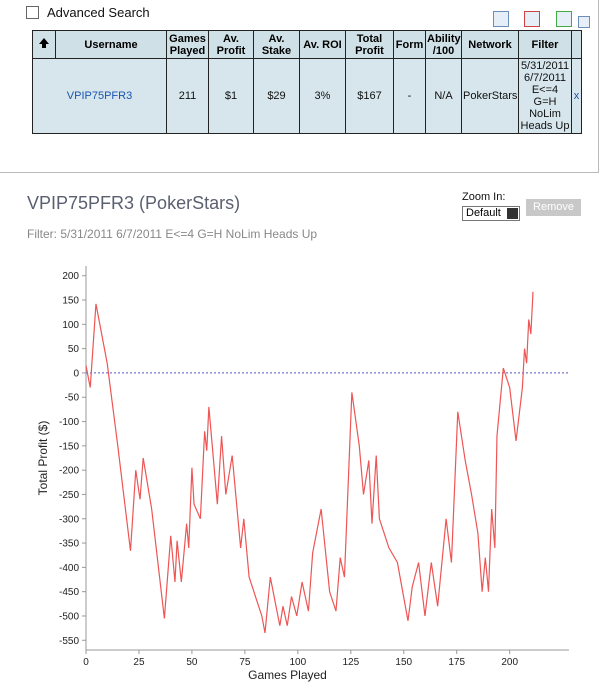  What do you see at coordinates (69, 616) in the screenshot?
I see `y-tick-label: -500` at bounding box center [69, 616].